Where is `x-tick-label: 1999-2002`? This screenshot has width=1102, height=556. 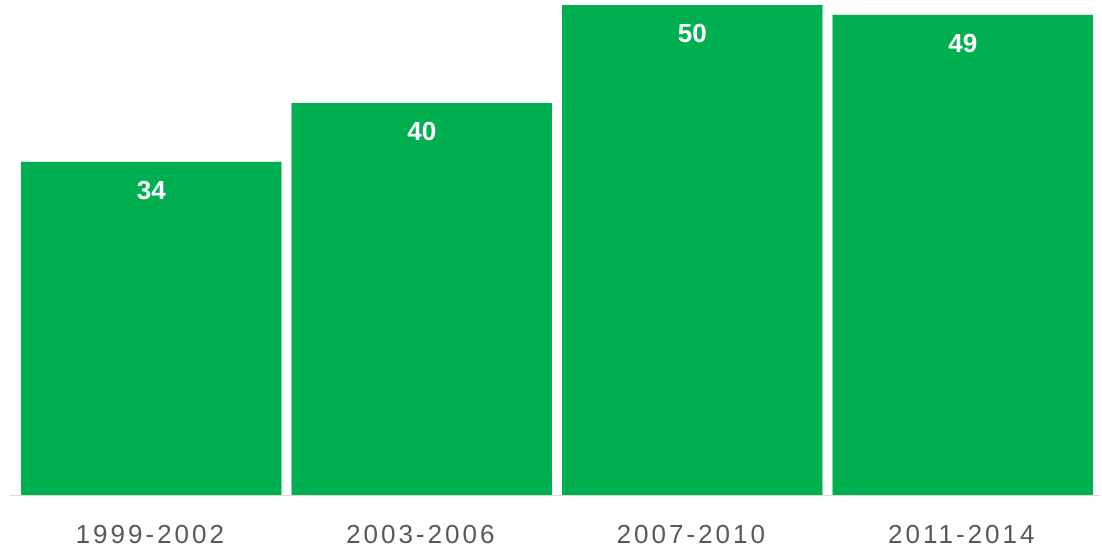 x-tick-label: 1999-2002 is located at coordinates (151, 534).